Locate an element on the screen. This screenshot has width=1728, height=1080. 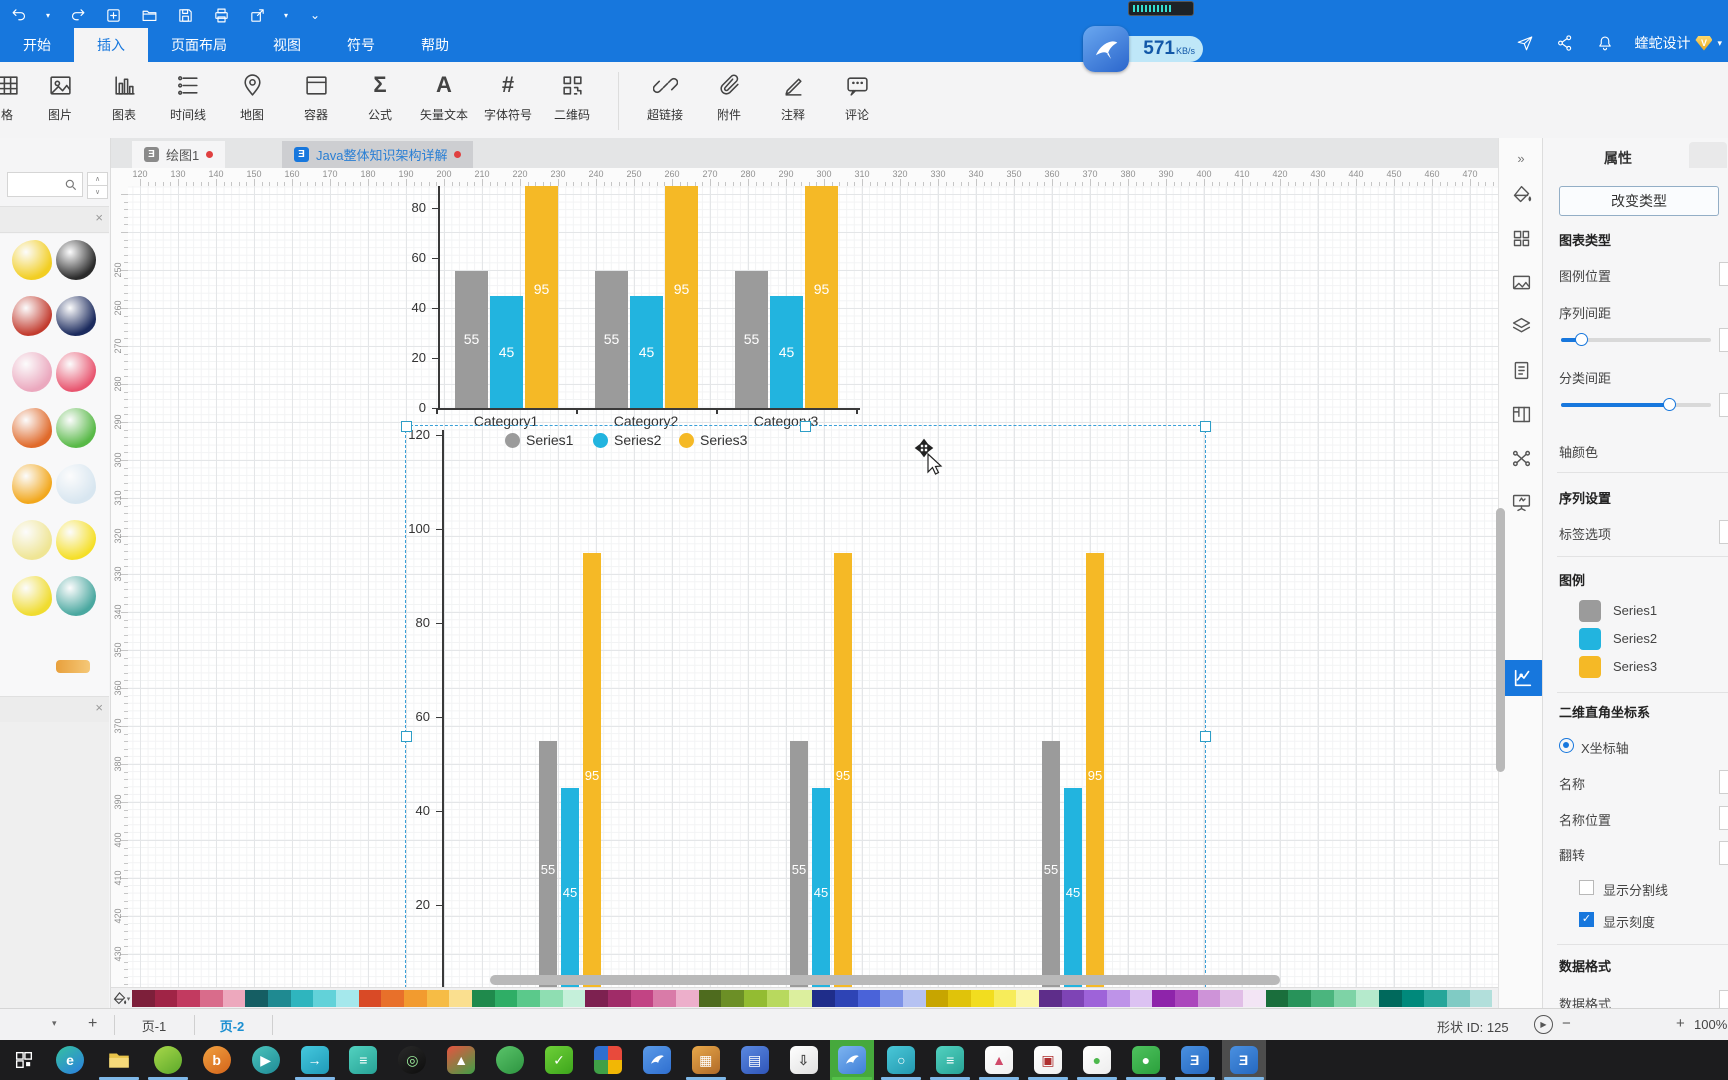
notification-bell-icon is located at coordinates (1605, 43).